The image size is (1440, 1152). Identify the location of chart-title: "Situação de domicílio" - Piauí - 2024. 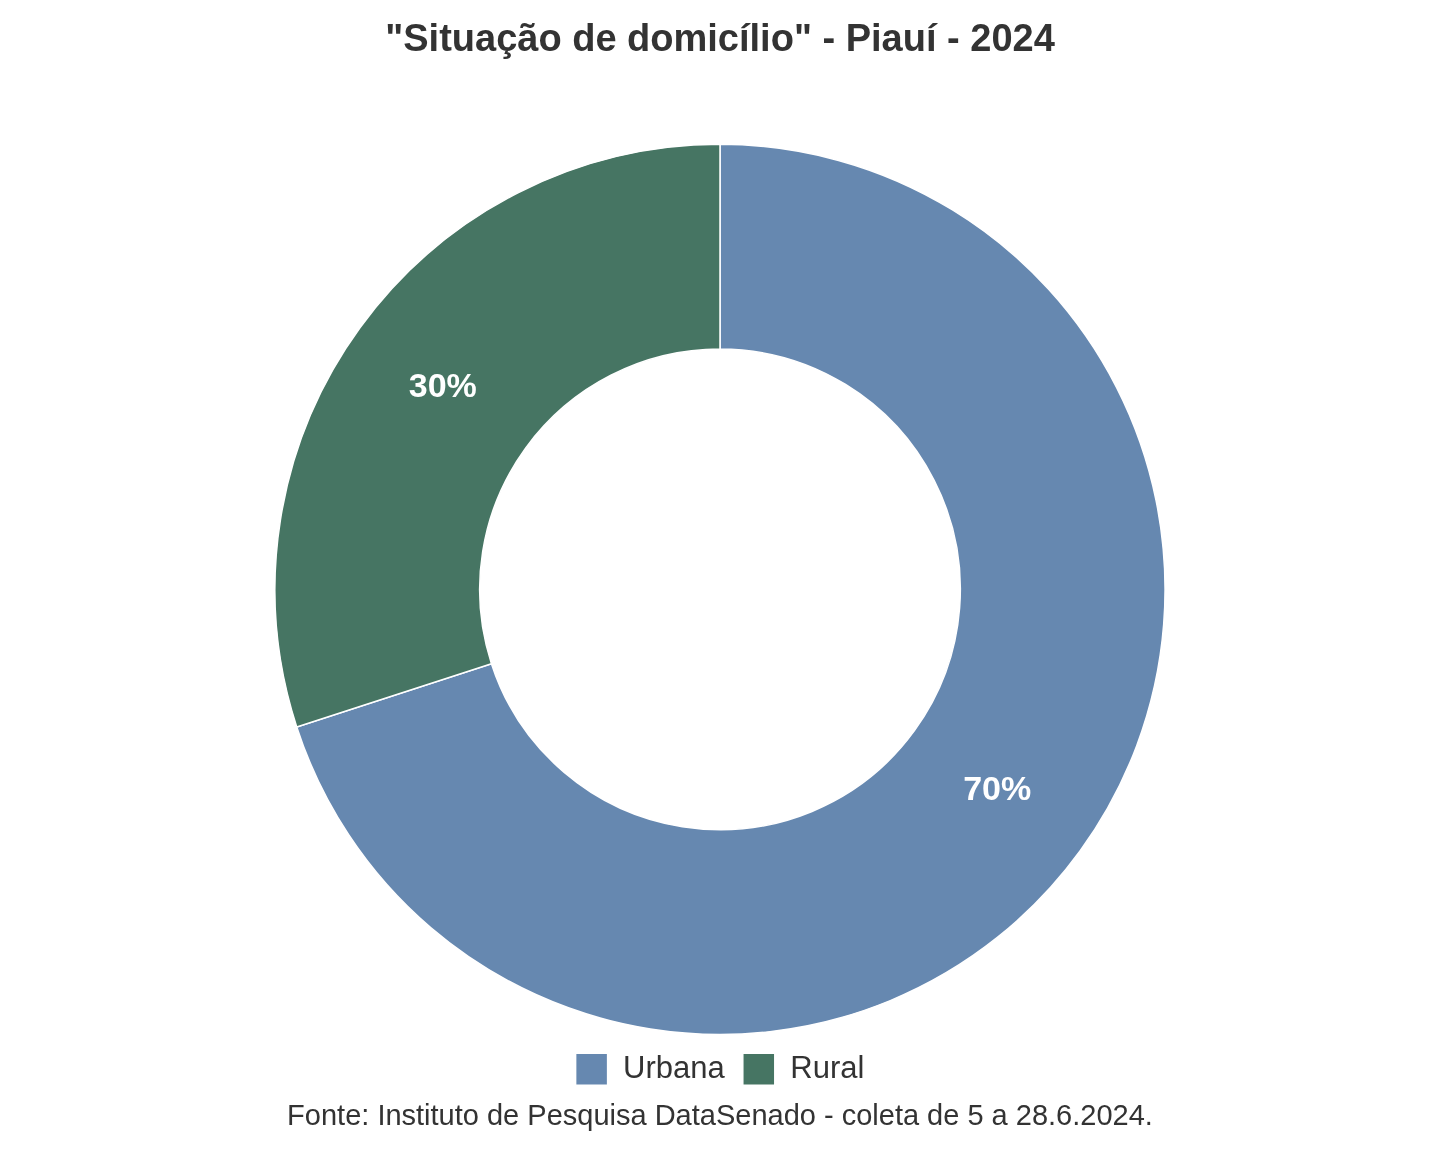
(720, 38).